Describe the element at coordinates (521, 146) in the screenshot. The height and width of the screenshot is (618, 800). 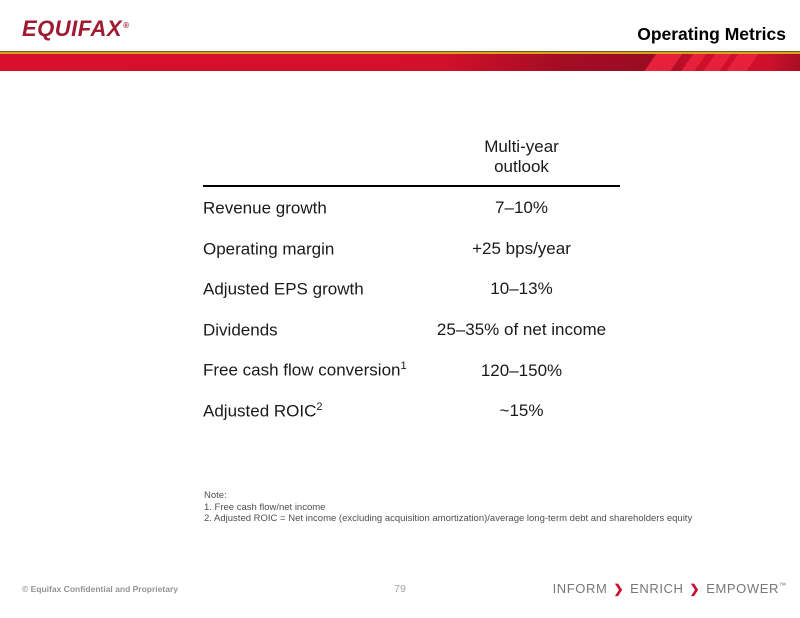
I see `column-header-line1: Multi-year` at that location.